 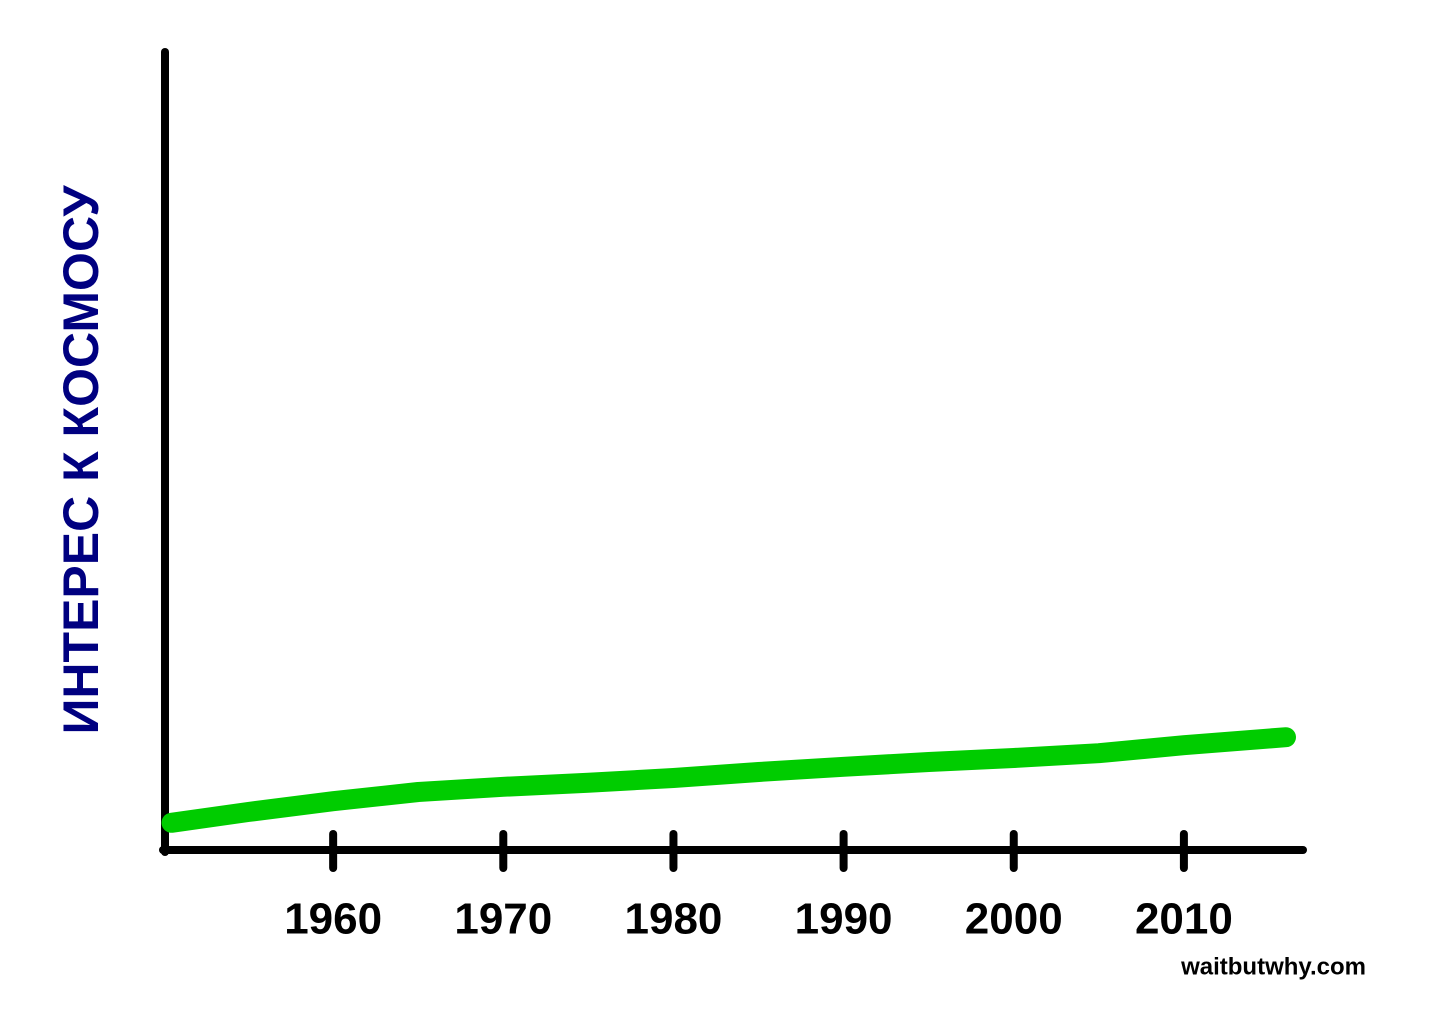 I want to click on x-tick-label: 2000, so click(x=1014, y=919).